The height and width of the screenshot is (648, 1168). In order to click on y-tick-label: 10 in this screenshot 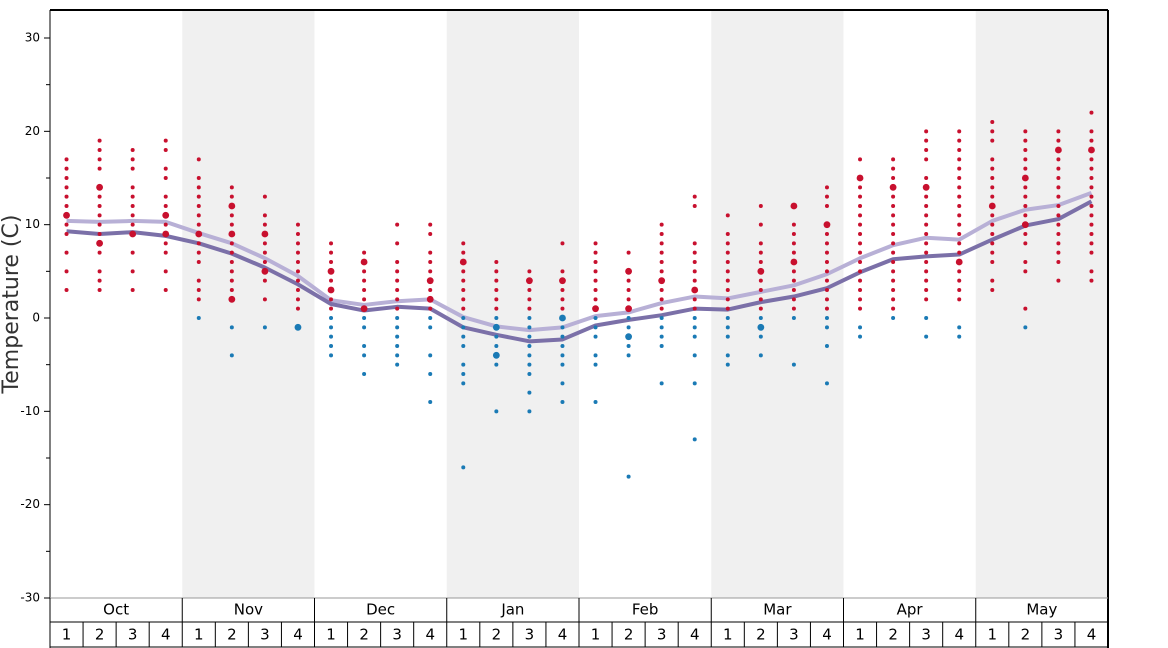, I will do `click(32, 224)`.